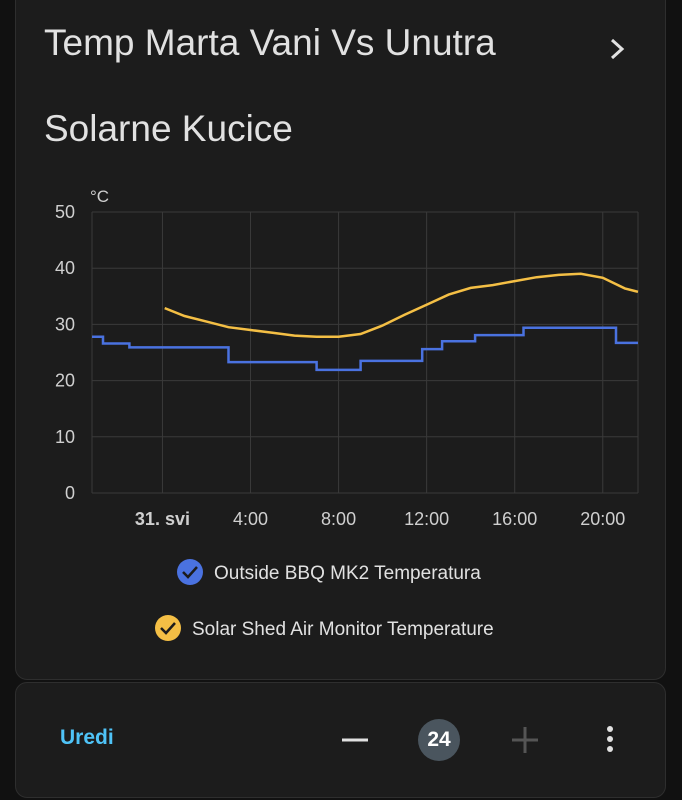  Describe the element at coordinates (162, 519) in the screenshot. I see `x-tick-label: 31. svi` at that location.